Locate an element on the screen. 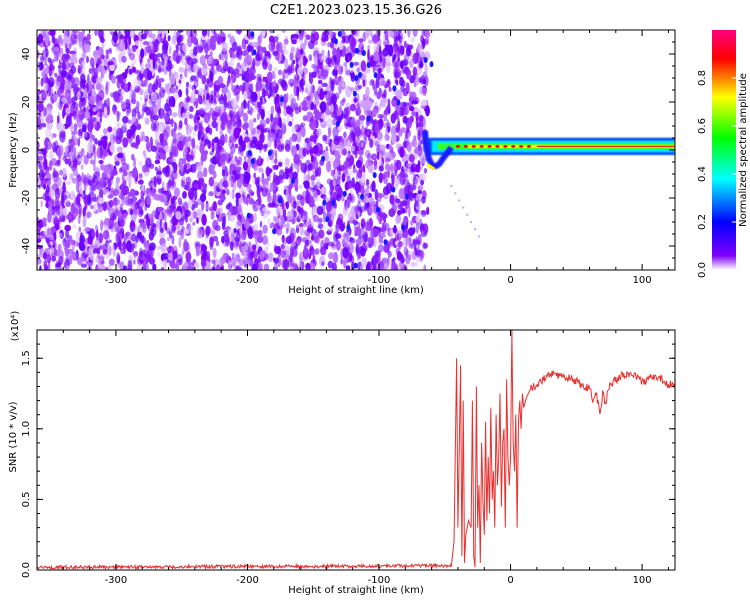 The image size is (750, 604). spectrogram-x-label: Height of straight line (km) is located at coordinates (356, 290).